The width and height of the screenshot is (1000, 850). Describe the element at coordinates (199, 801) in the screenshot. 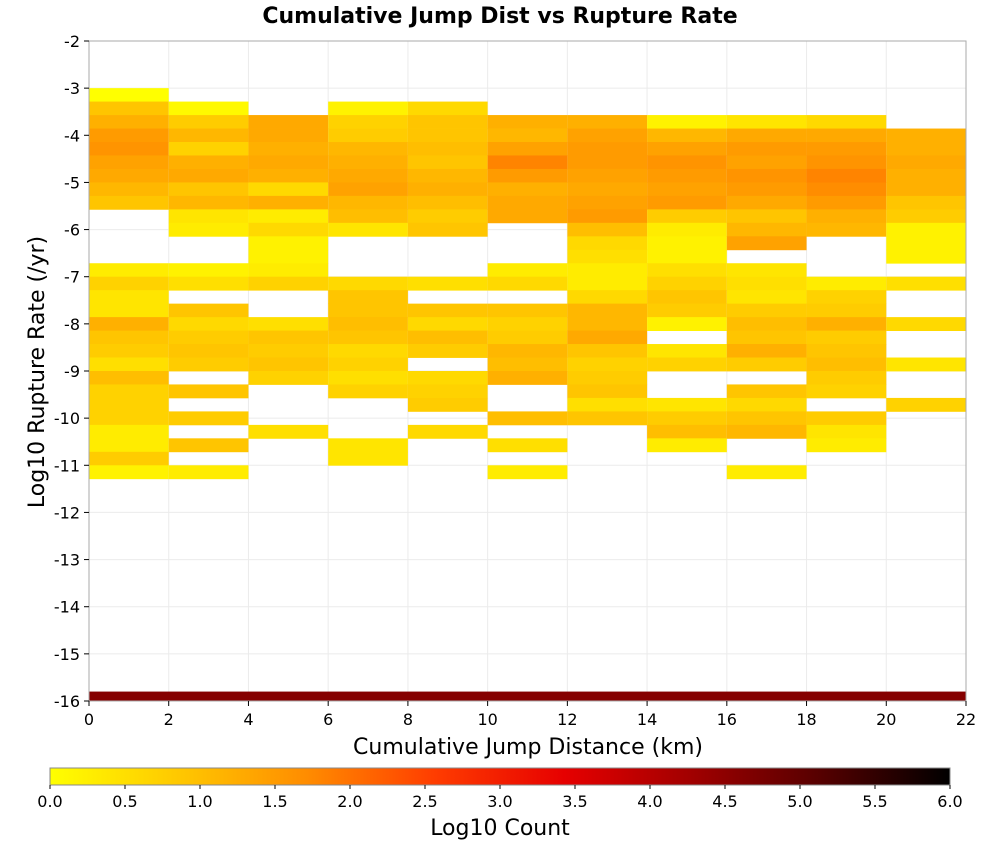

I see `colorbar-tick-label: 1.0` at that location.